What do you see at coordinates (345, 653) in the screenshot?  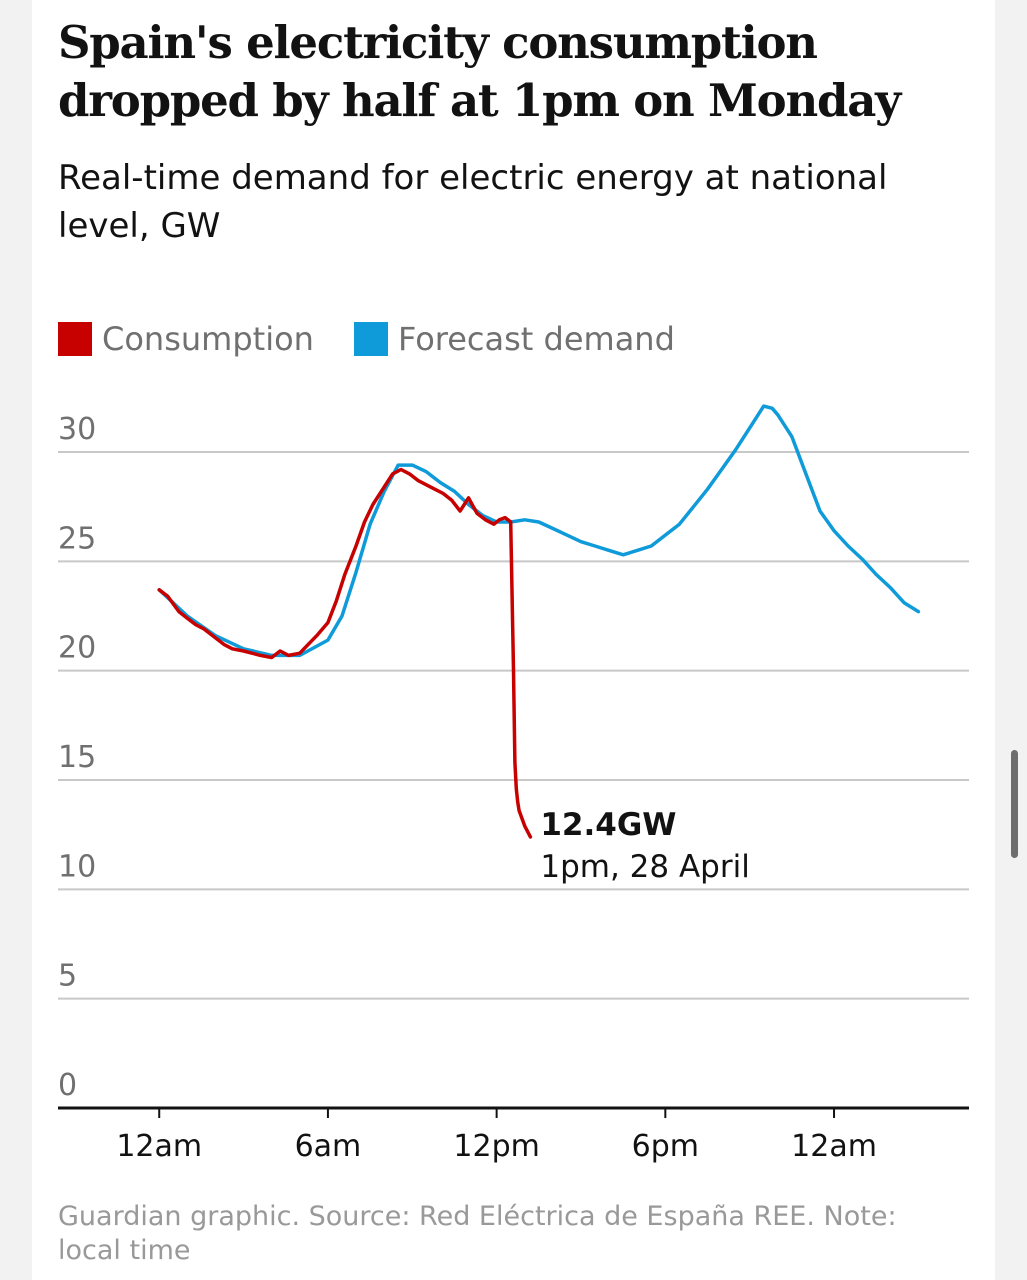 I see `series-line-consumption` at bounding box center [345, 653].